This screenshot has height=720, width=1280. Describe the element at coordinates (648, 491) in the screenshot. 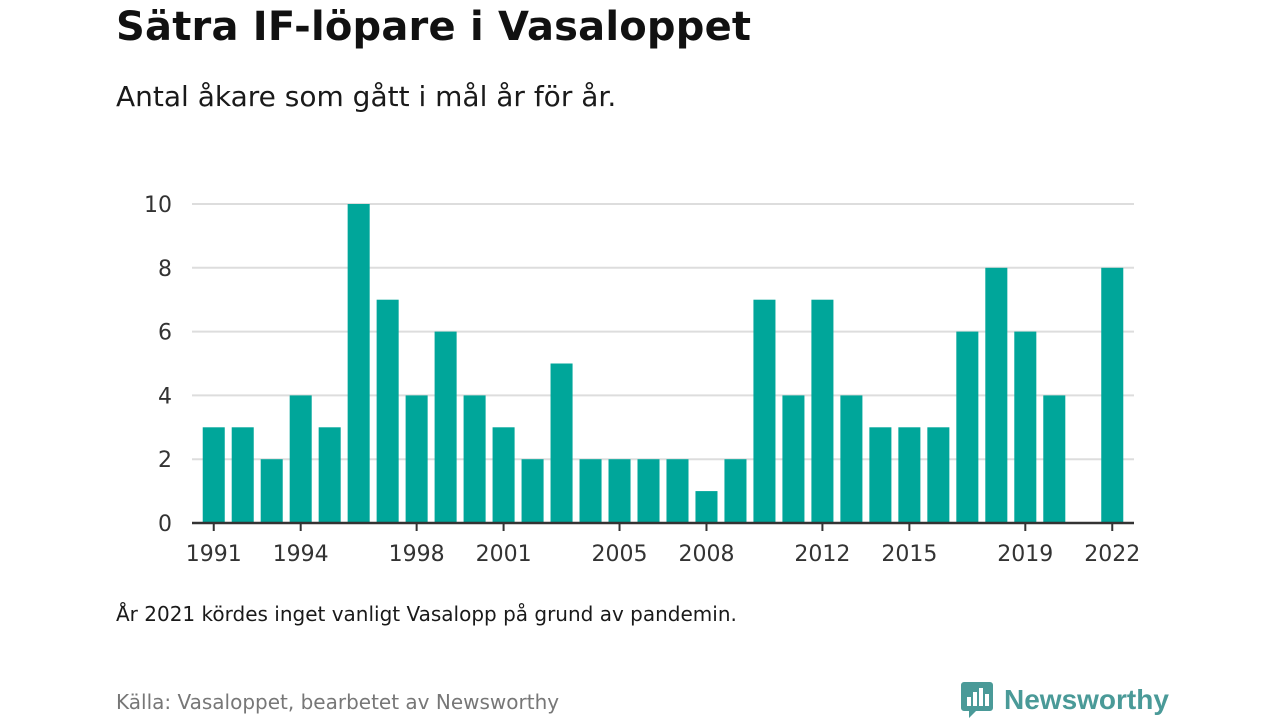

I see `bar-2006` at that location.